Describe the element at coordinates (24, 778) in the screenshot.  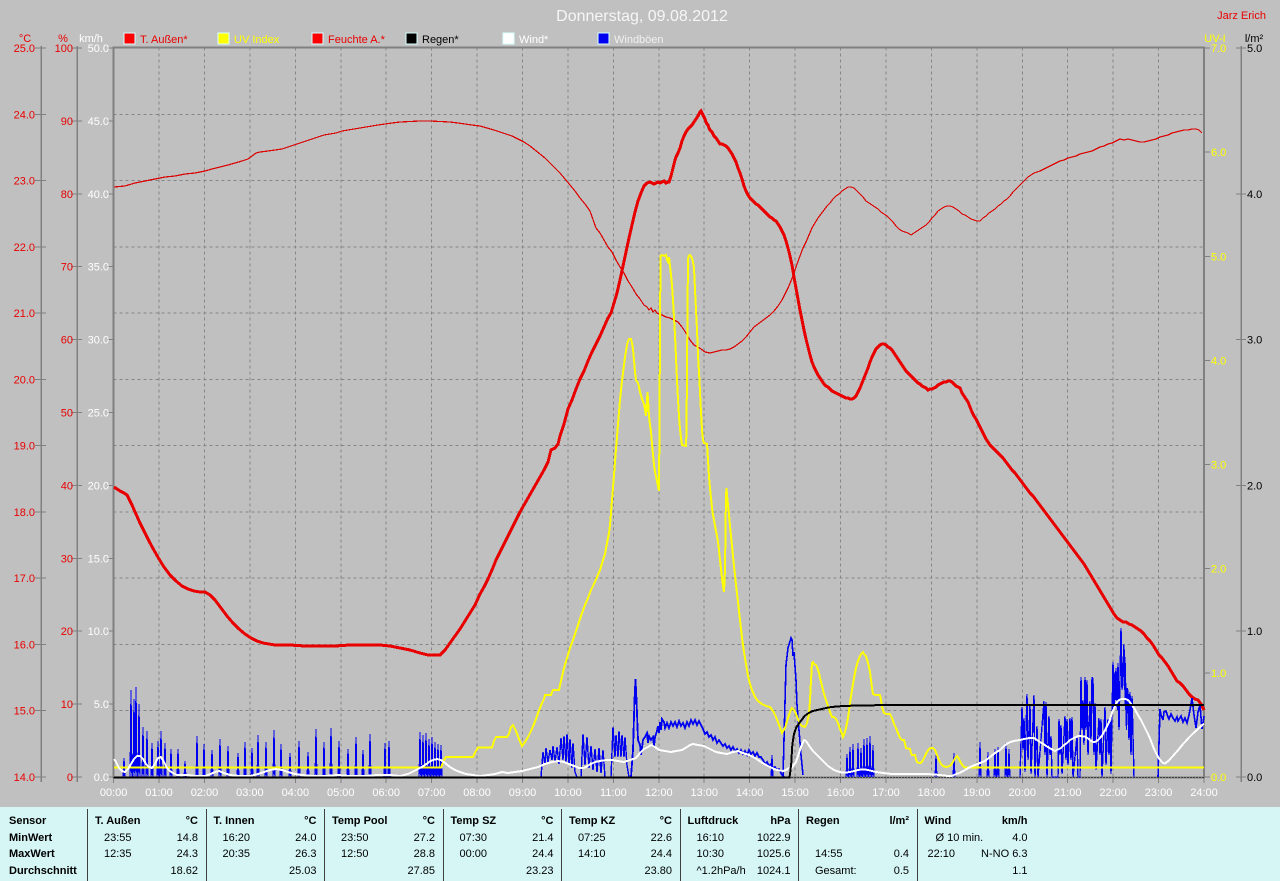
I see `svg-text: 14.0` at that location.